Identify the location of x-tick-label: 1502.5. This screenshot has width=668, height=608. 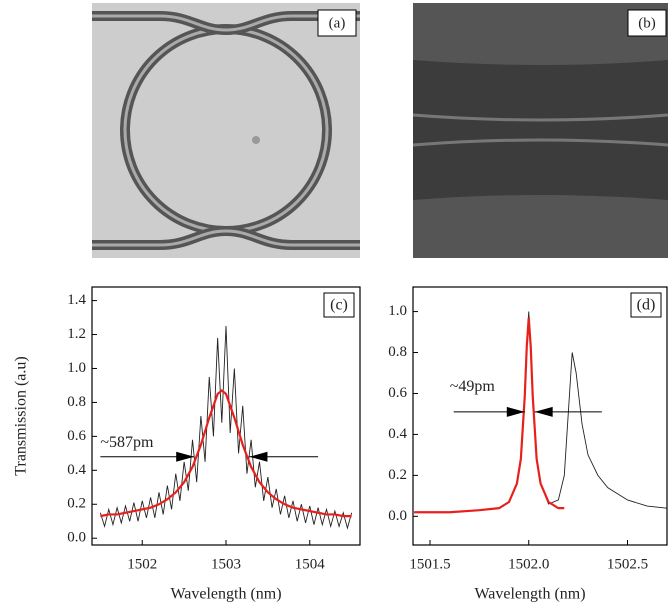
(627, 564).